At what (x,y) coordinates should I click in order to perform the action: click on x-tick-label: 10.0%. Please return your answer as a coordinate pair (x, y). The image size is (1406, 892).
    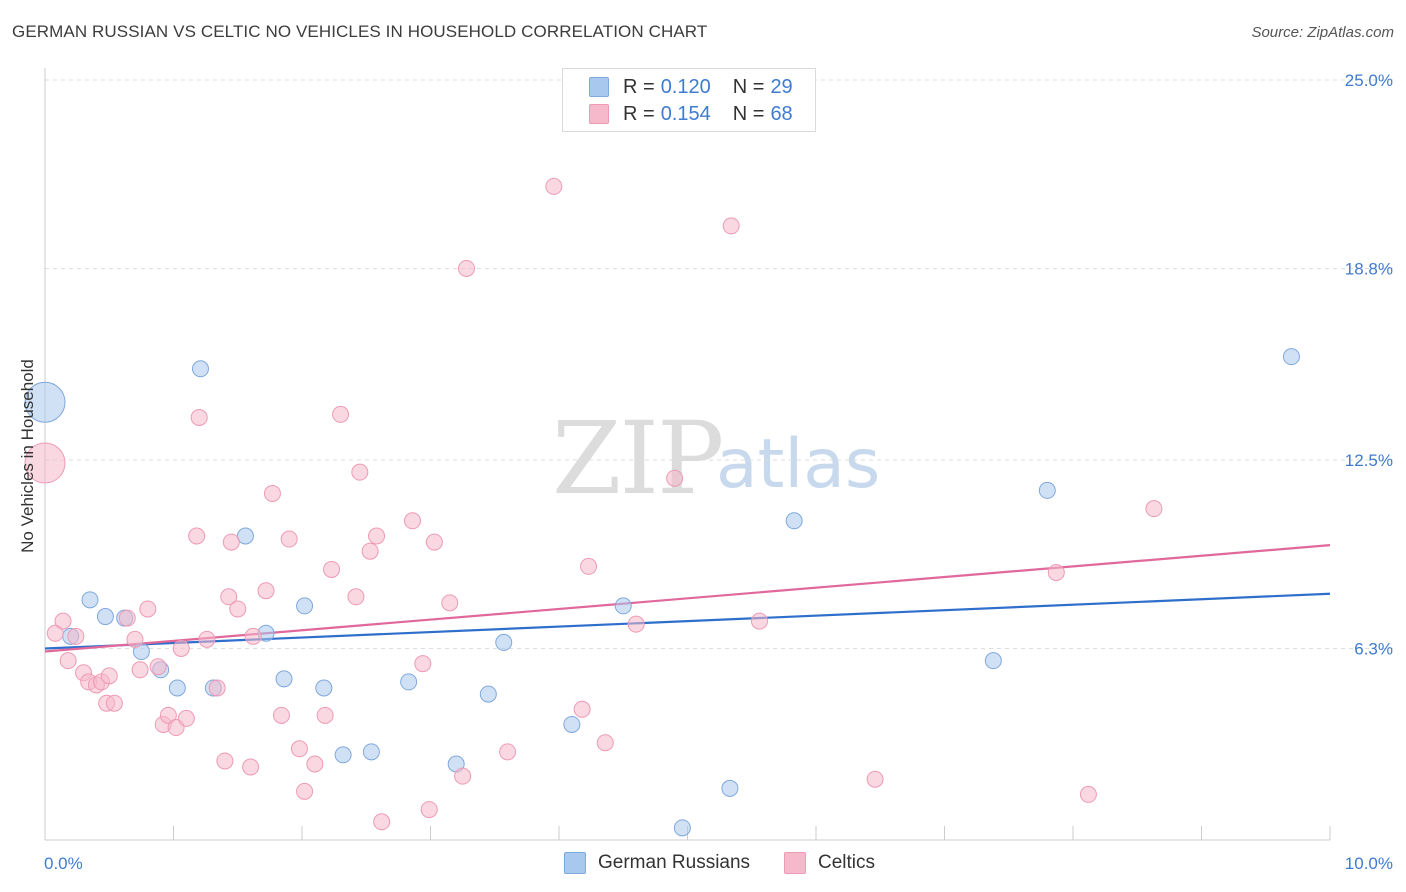
    Looking at the image, I should click on (1369, 863).